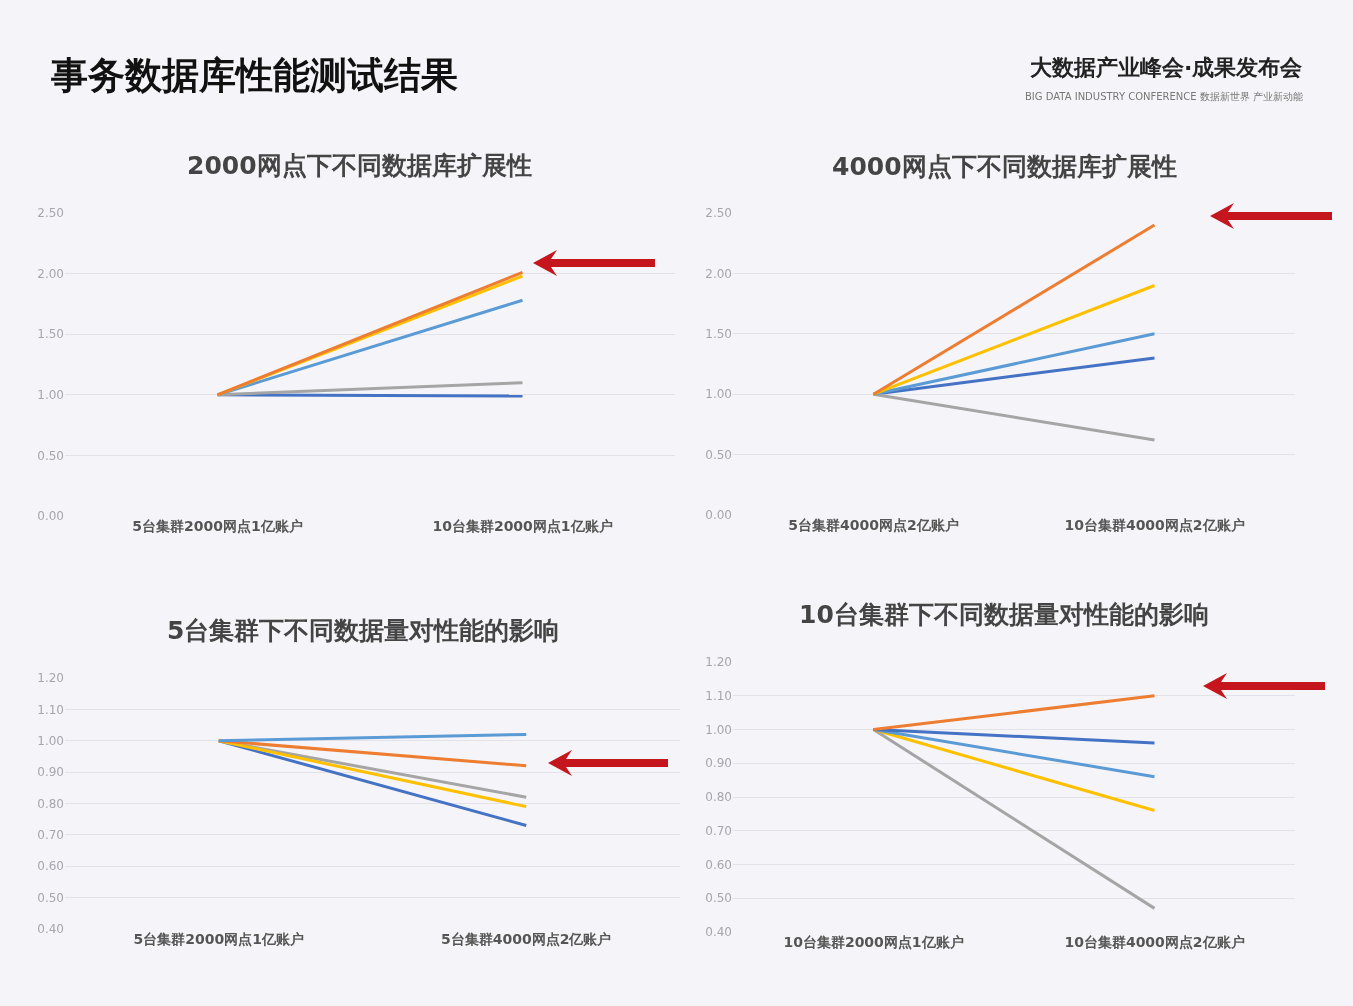 The height and width of the screenshot is (1006, 1353). Describe the element at coordinates (254, 75) in the screenshot. I see `text: 事务数据库性能测试结果` at that location.